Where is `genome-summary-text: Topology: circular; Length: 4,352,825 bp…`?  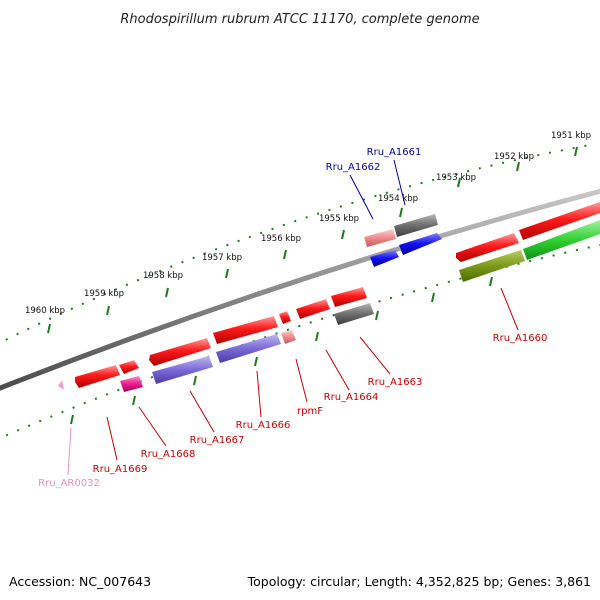
genome-summary-text: Topology: circular; Length: 4,352,825 bp… is located at coordinates (419, 581).